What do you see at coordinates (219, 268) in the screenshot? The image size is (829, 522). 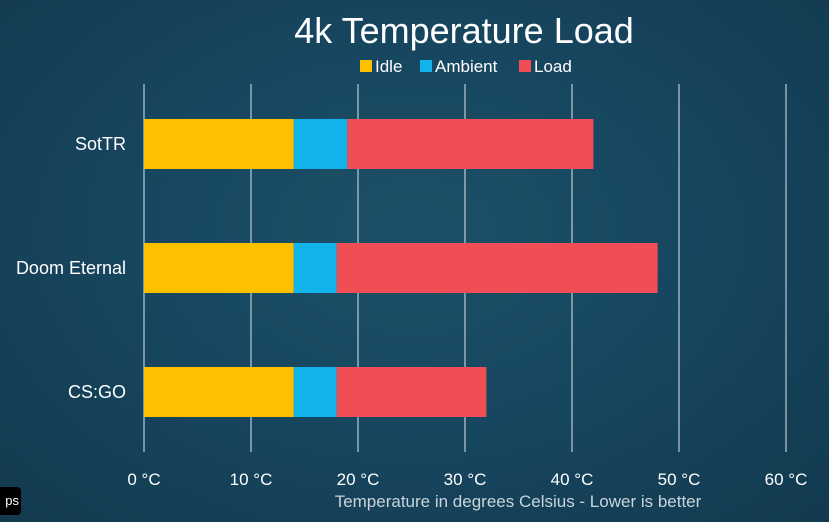 I see `bar-idle-doom-eternal` at bounding box center [219, 268].